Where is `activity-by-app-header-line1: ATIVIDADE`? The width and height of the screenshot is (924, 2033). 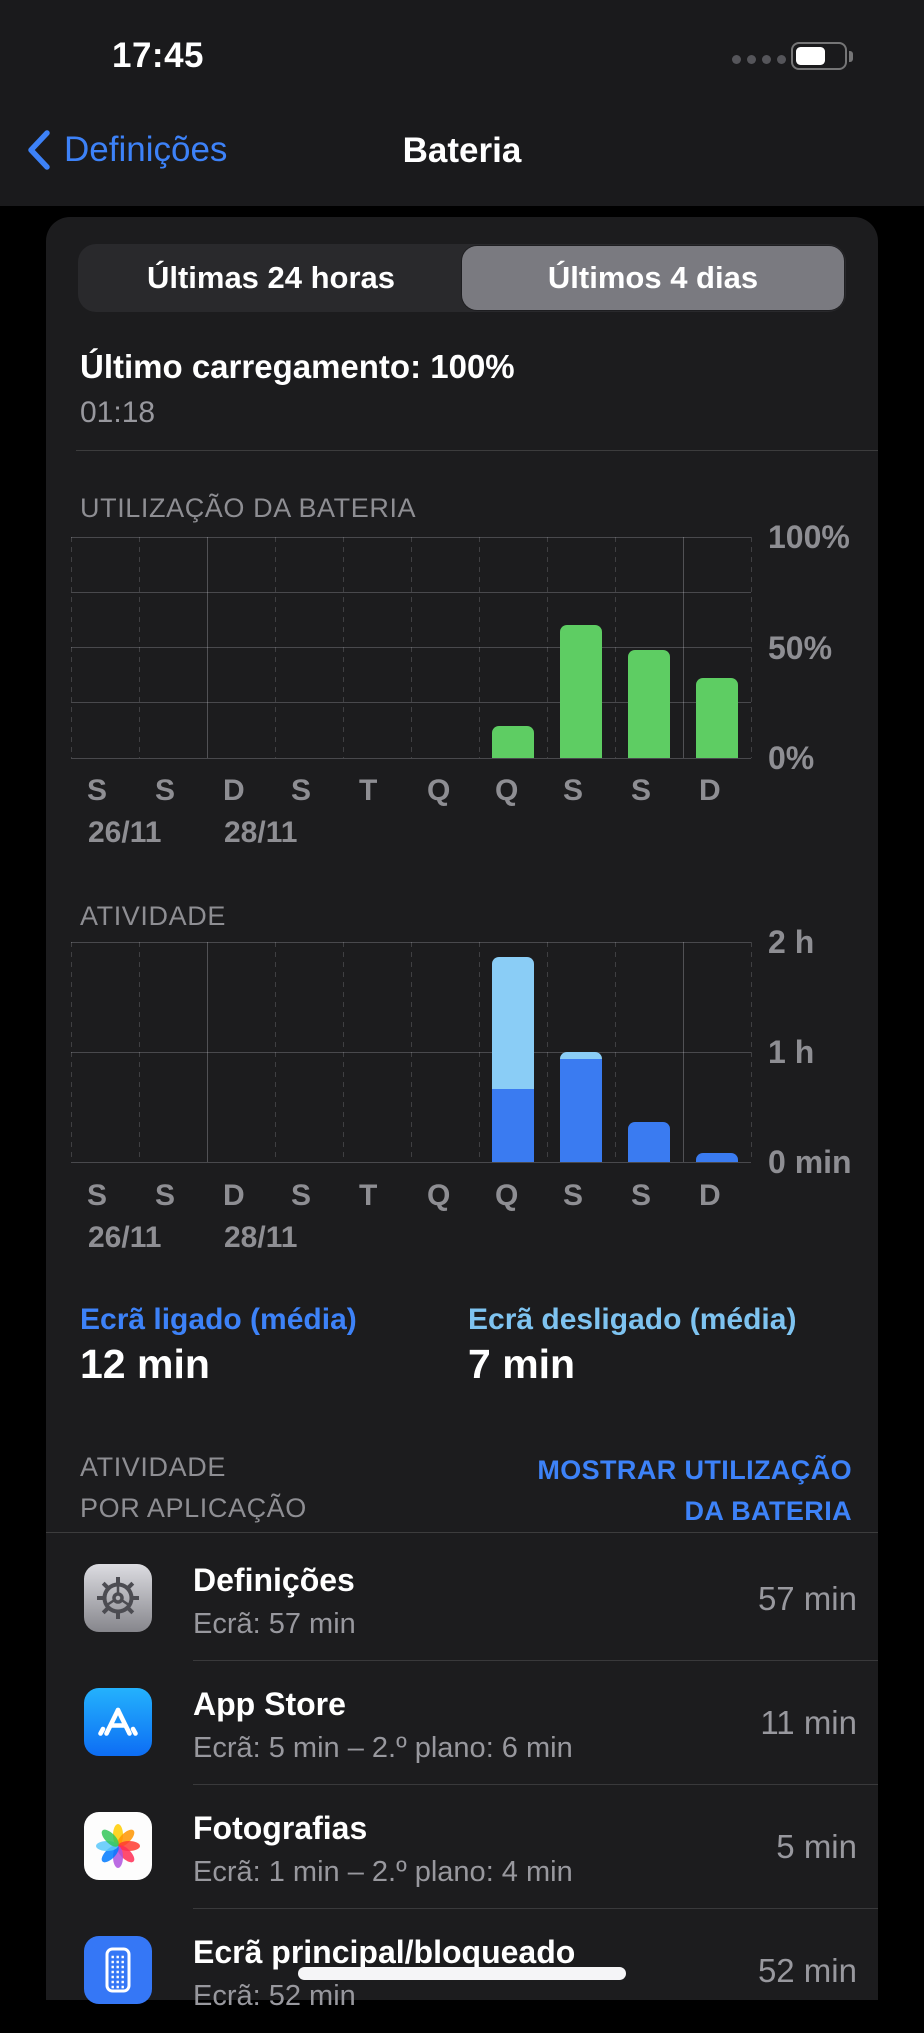 activity-by-app-header-line1: ATIVIDADE is located at coordinates (153, 1467).